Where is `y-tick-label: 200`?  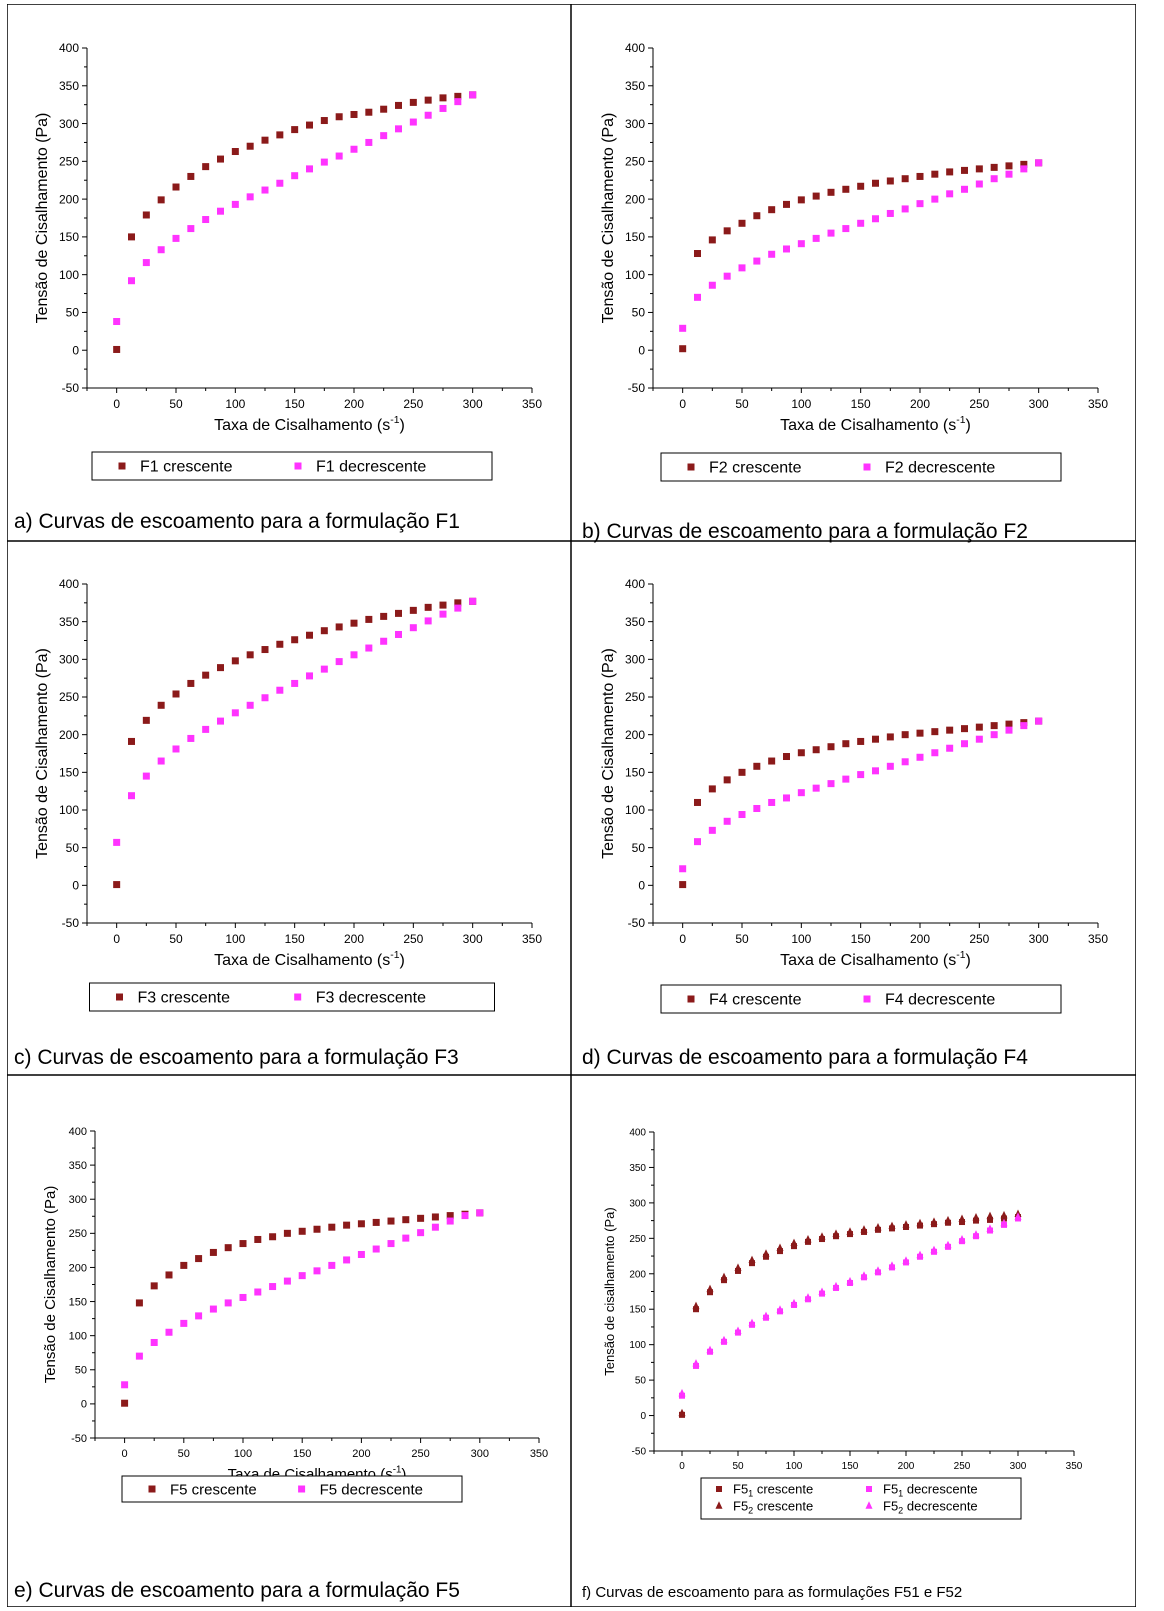 y-tick-label: 200 is located at coordinates (635, 735).